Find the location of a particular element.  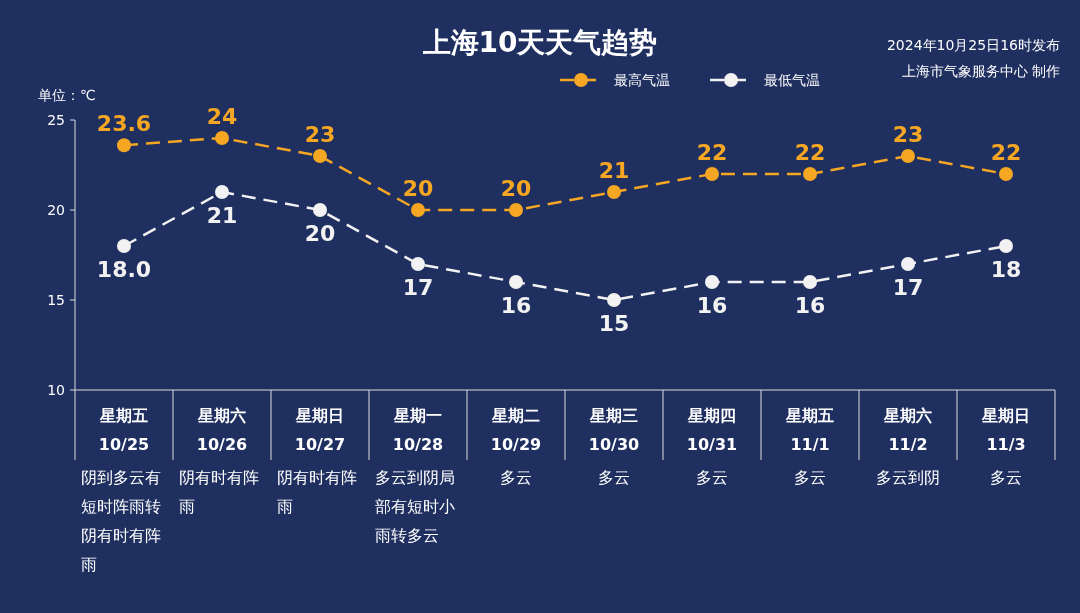

y-tick-label: 15 is located at coordinates (56, 300).